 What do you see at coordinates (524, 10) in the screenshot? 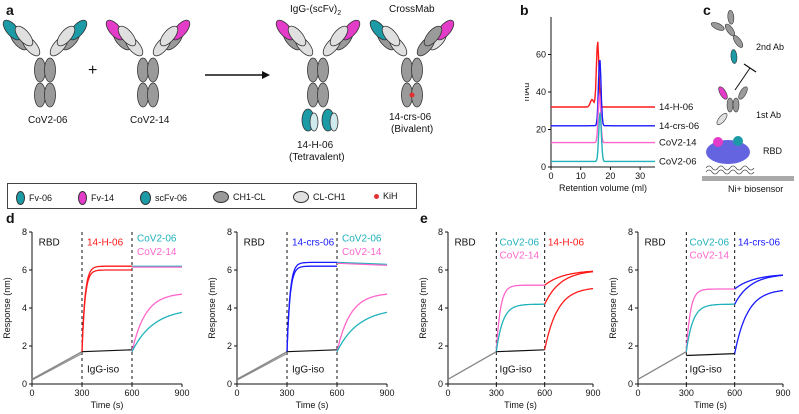
I see `panel-b-letter: b` at bounding box center [524, 10].